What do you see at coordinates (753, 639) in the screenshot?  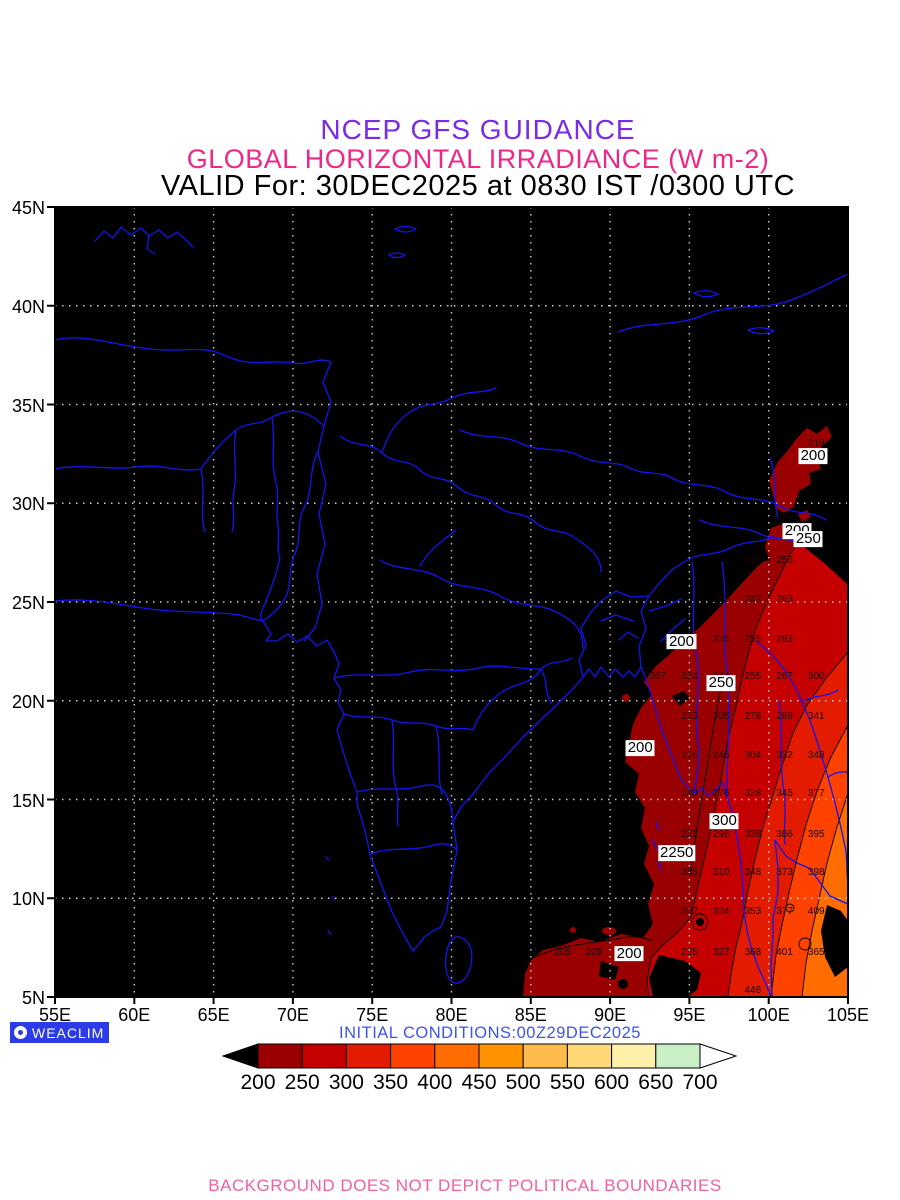 I see `grid-point-value: 255` at bounding box center [753, 639].